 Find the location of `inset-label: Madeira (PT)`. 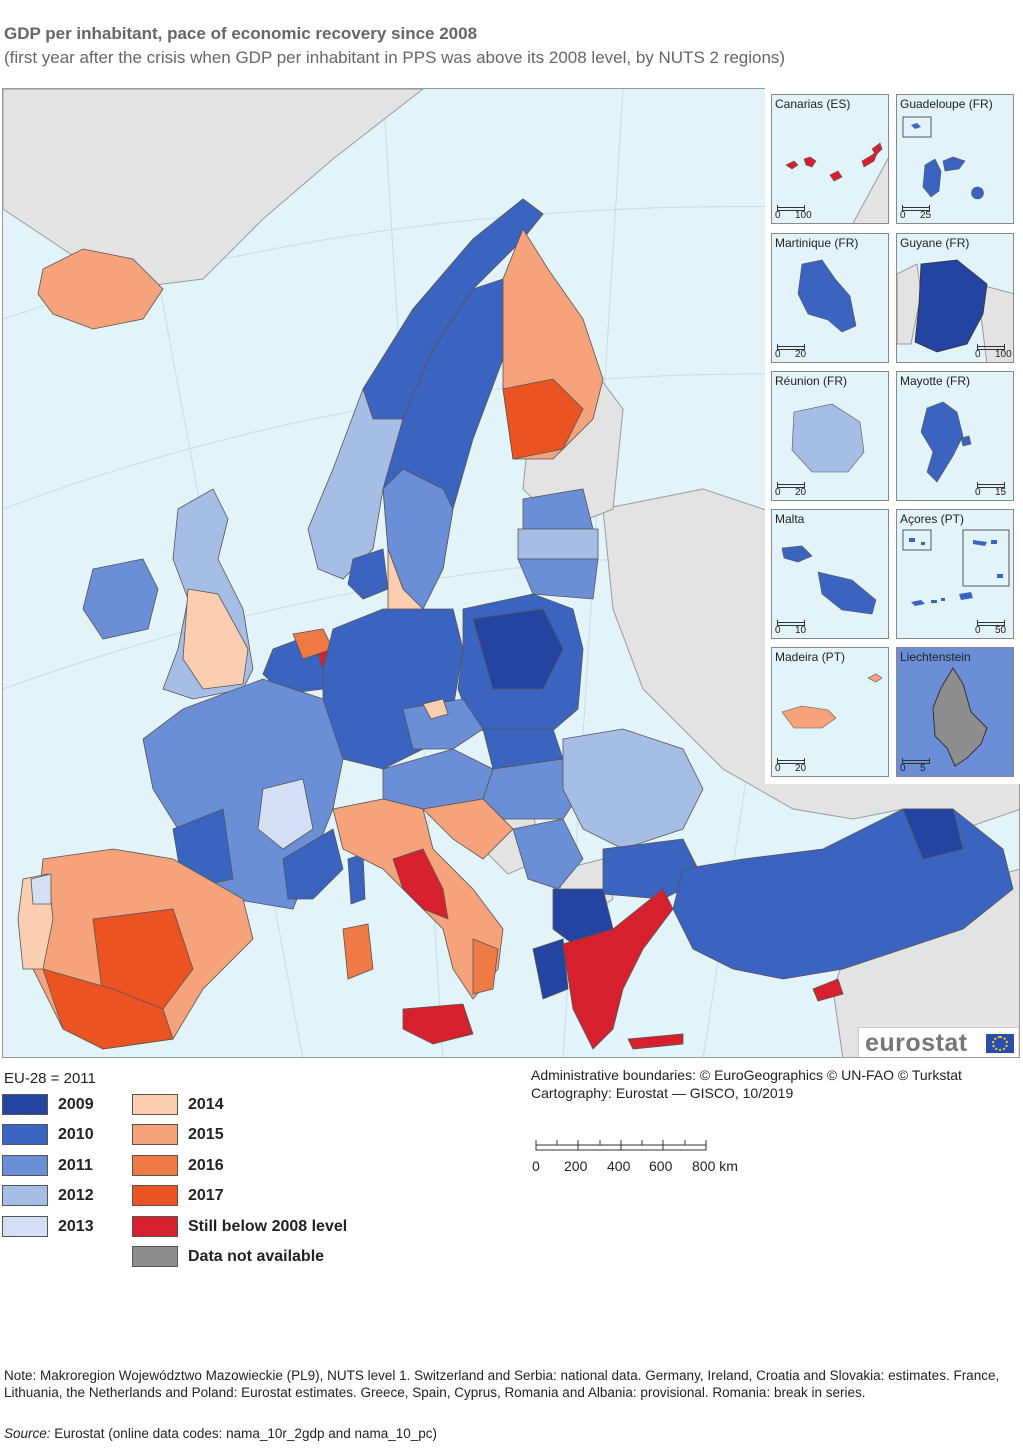

inset-label: Madeira (PT) is located at coordinates (810, 657).